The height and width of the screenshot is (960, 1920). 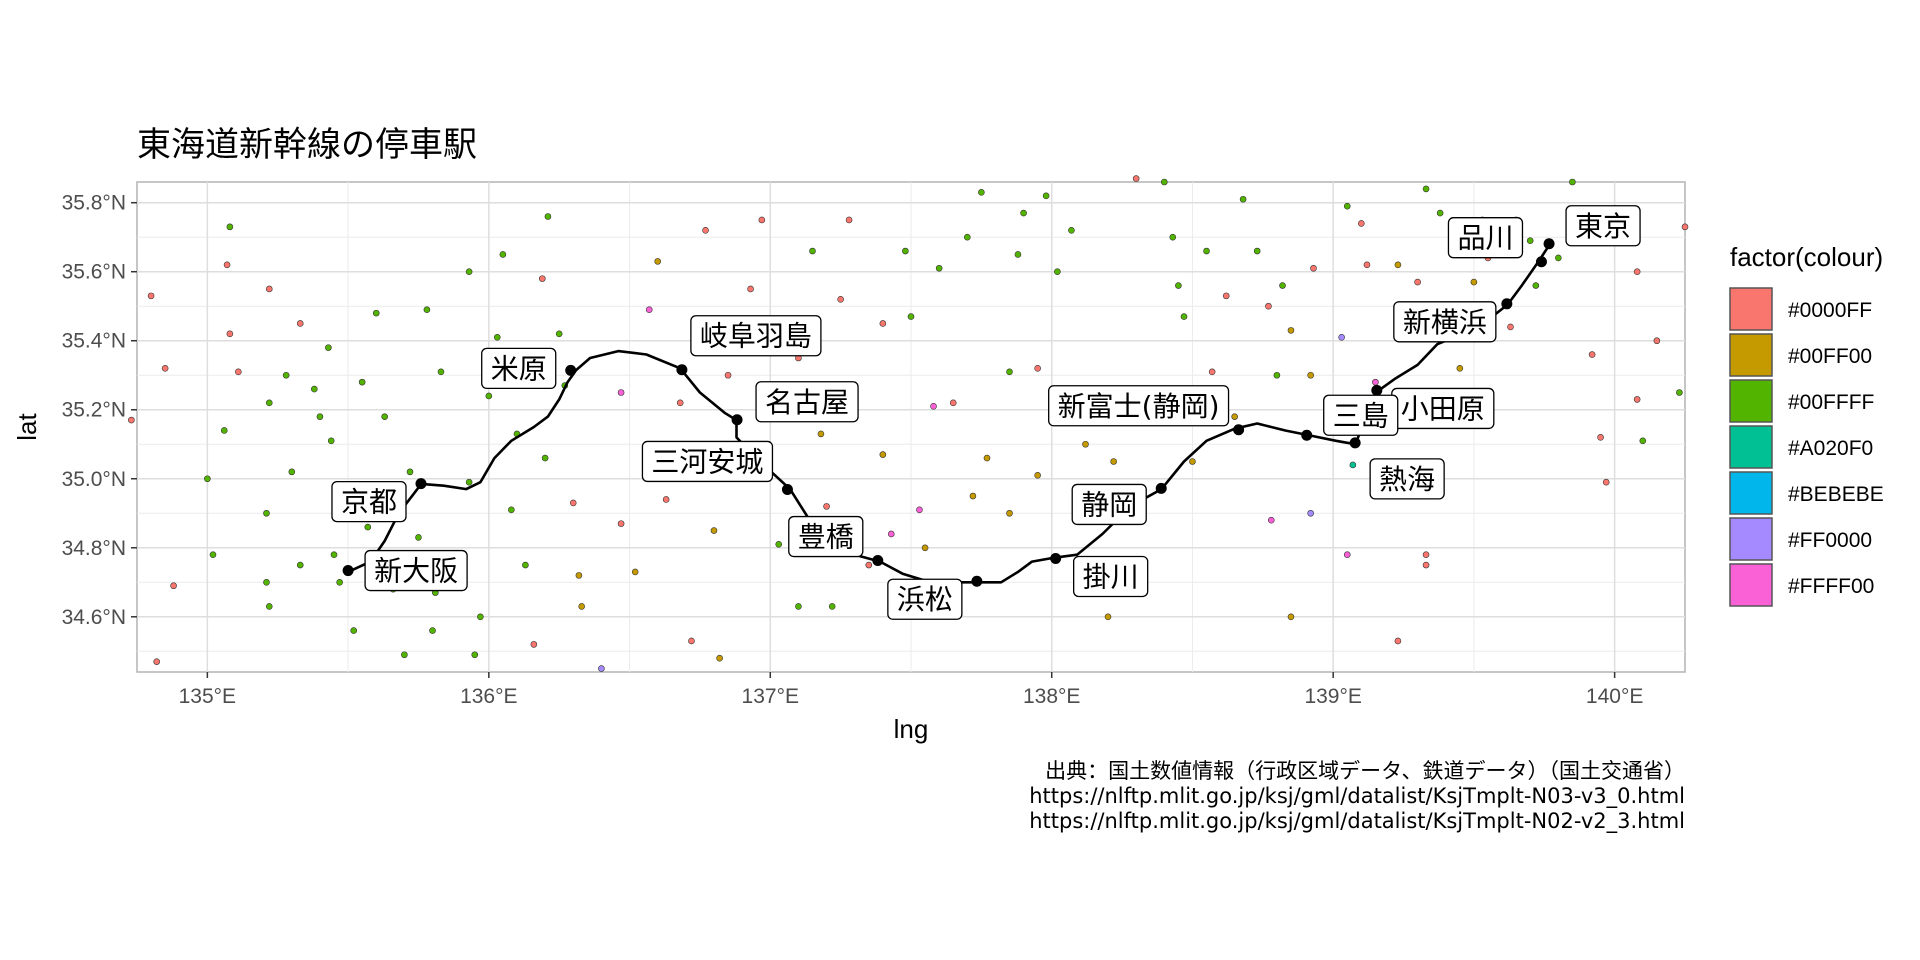 I want to click on legend-label: #00FF00, so click(x=1830, y=356).